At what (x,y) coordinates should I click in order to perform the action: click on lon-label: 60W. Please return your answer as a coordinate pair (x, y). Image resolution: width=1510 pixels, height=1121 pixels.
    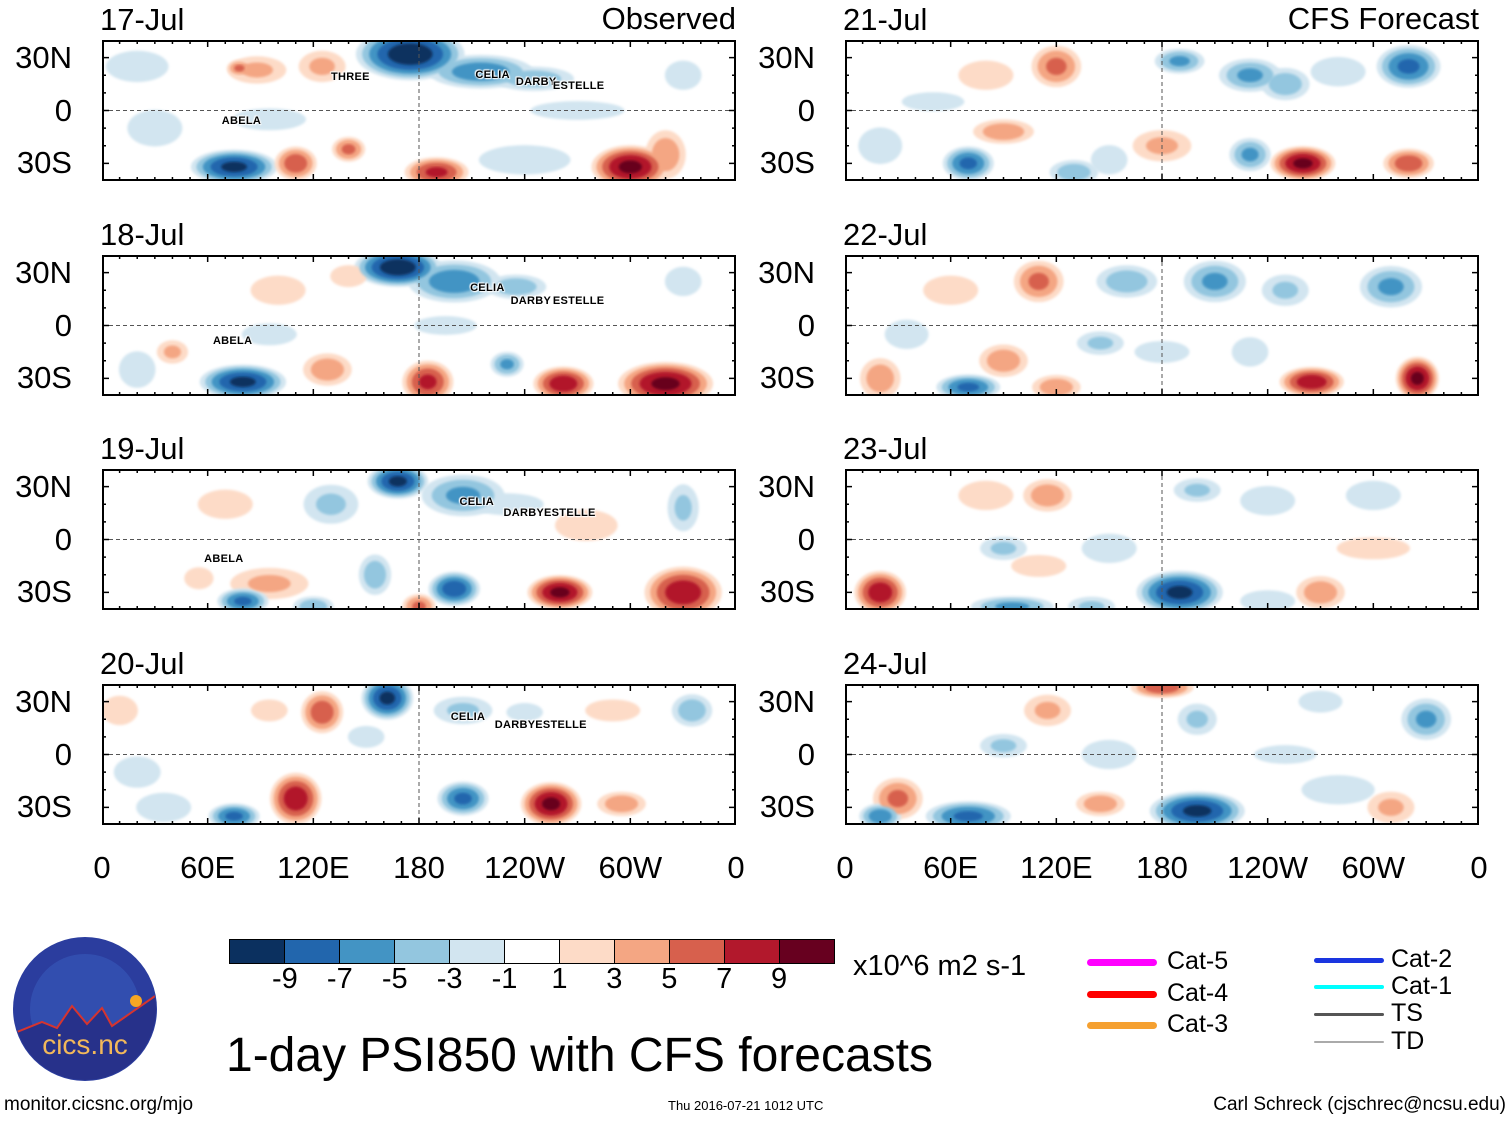
    Looking at the image, I should click on (630, 867).